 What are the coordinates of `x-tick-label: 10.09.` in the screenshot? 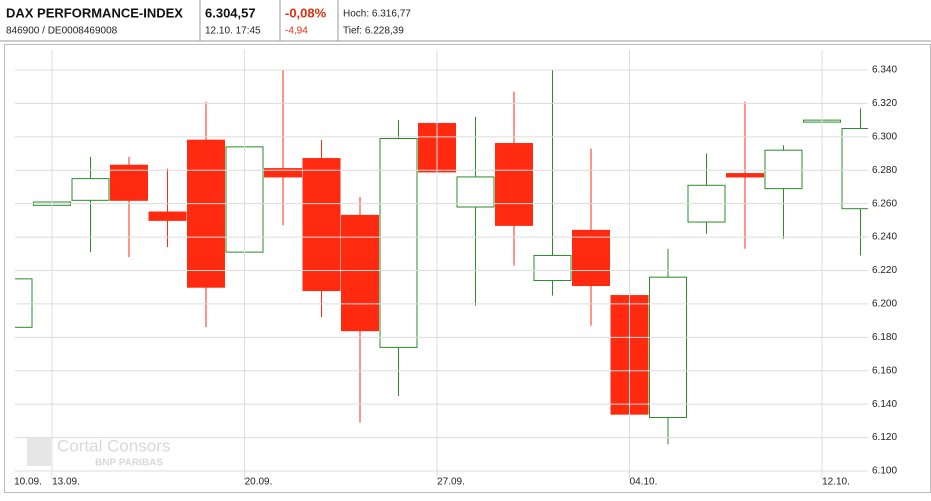 It's located at (28, 482).